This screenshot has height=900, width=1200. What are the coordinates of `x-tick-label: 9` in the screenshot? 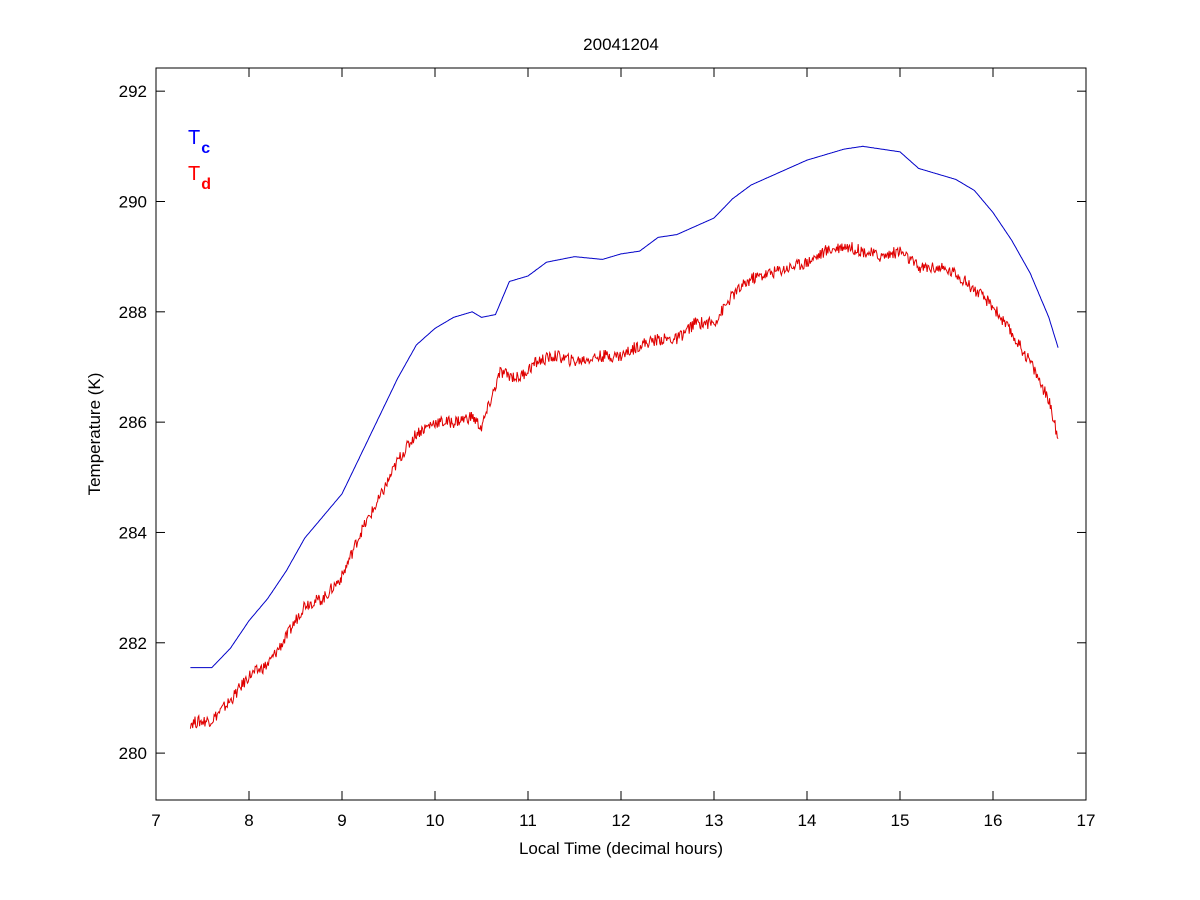 It's located at (341, 820).